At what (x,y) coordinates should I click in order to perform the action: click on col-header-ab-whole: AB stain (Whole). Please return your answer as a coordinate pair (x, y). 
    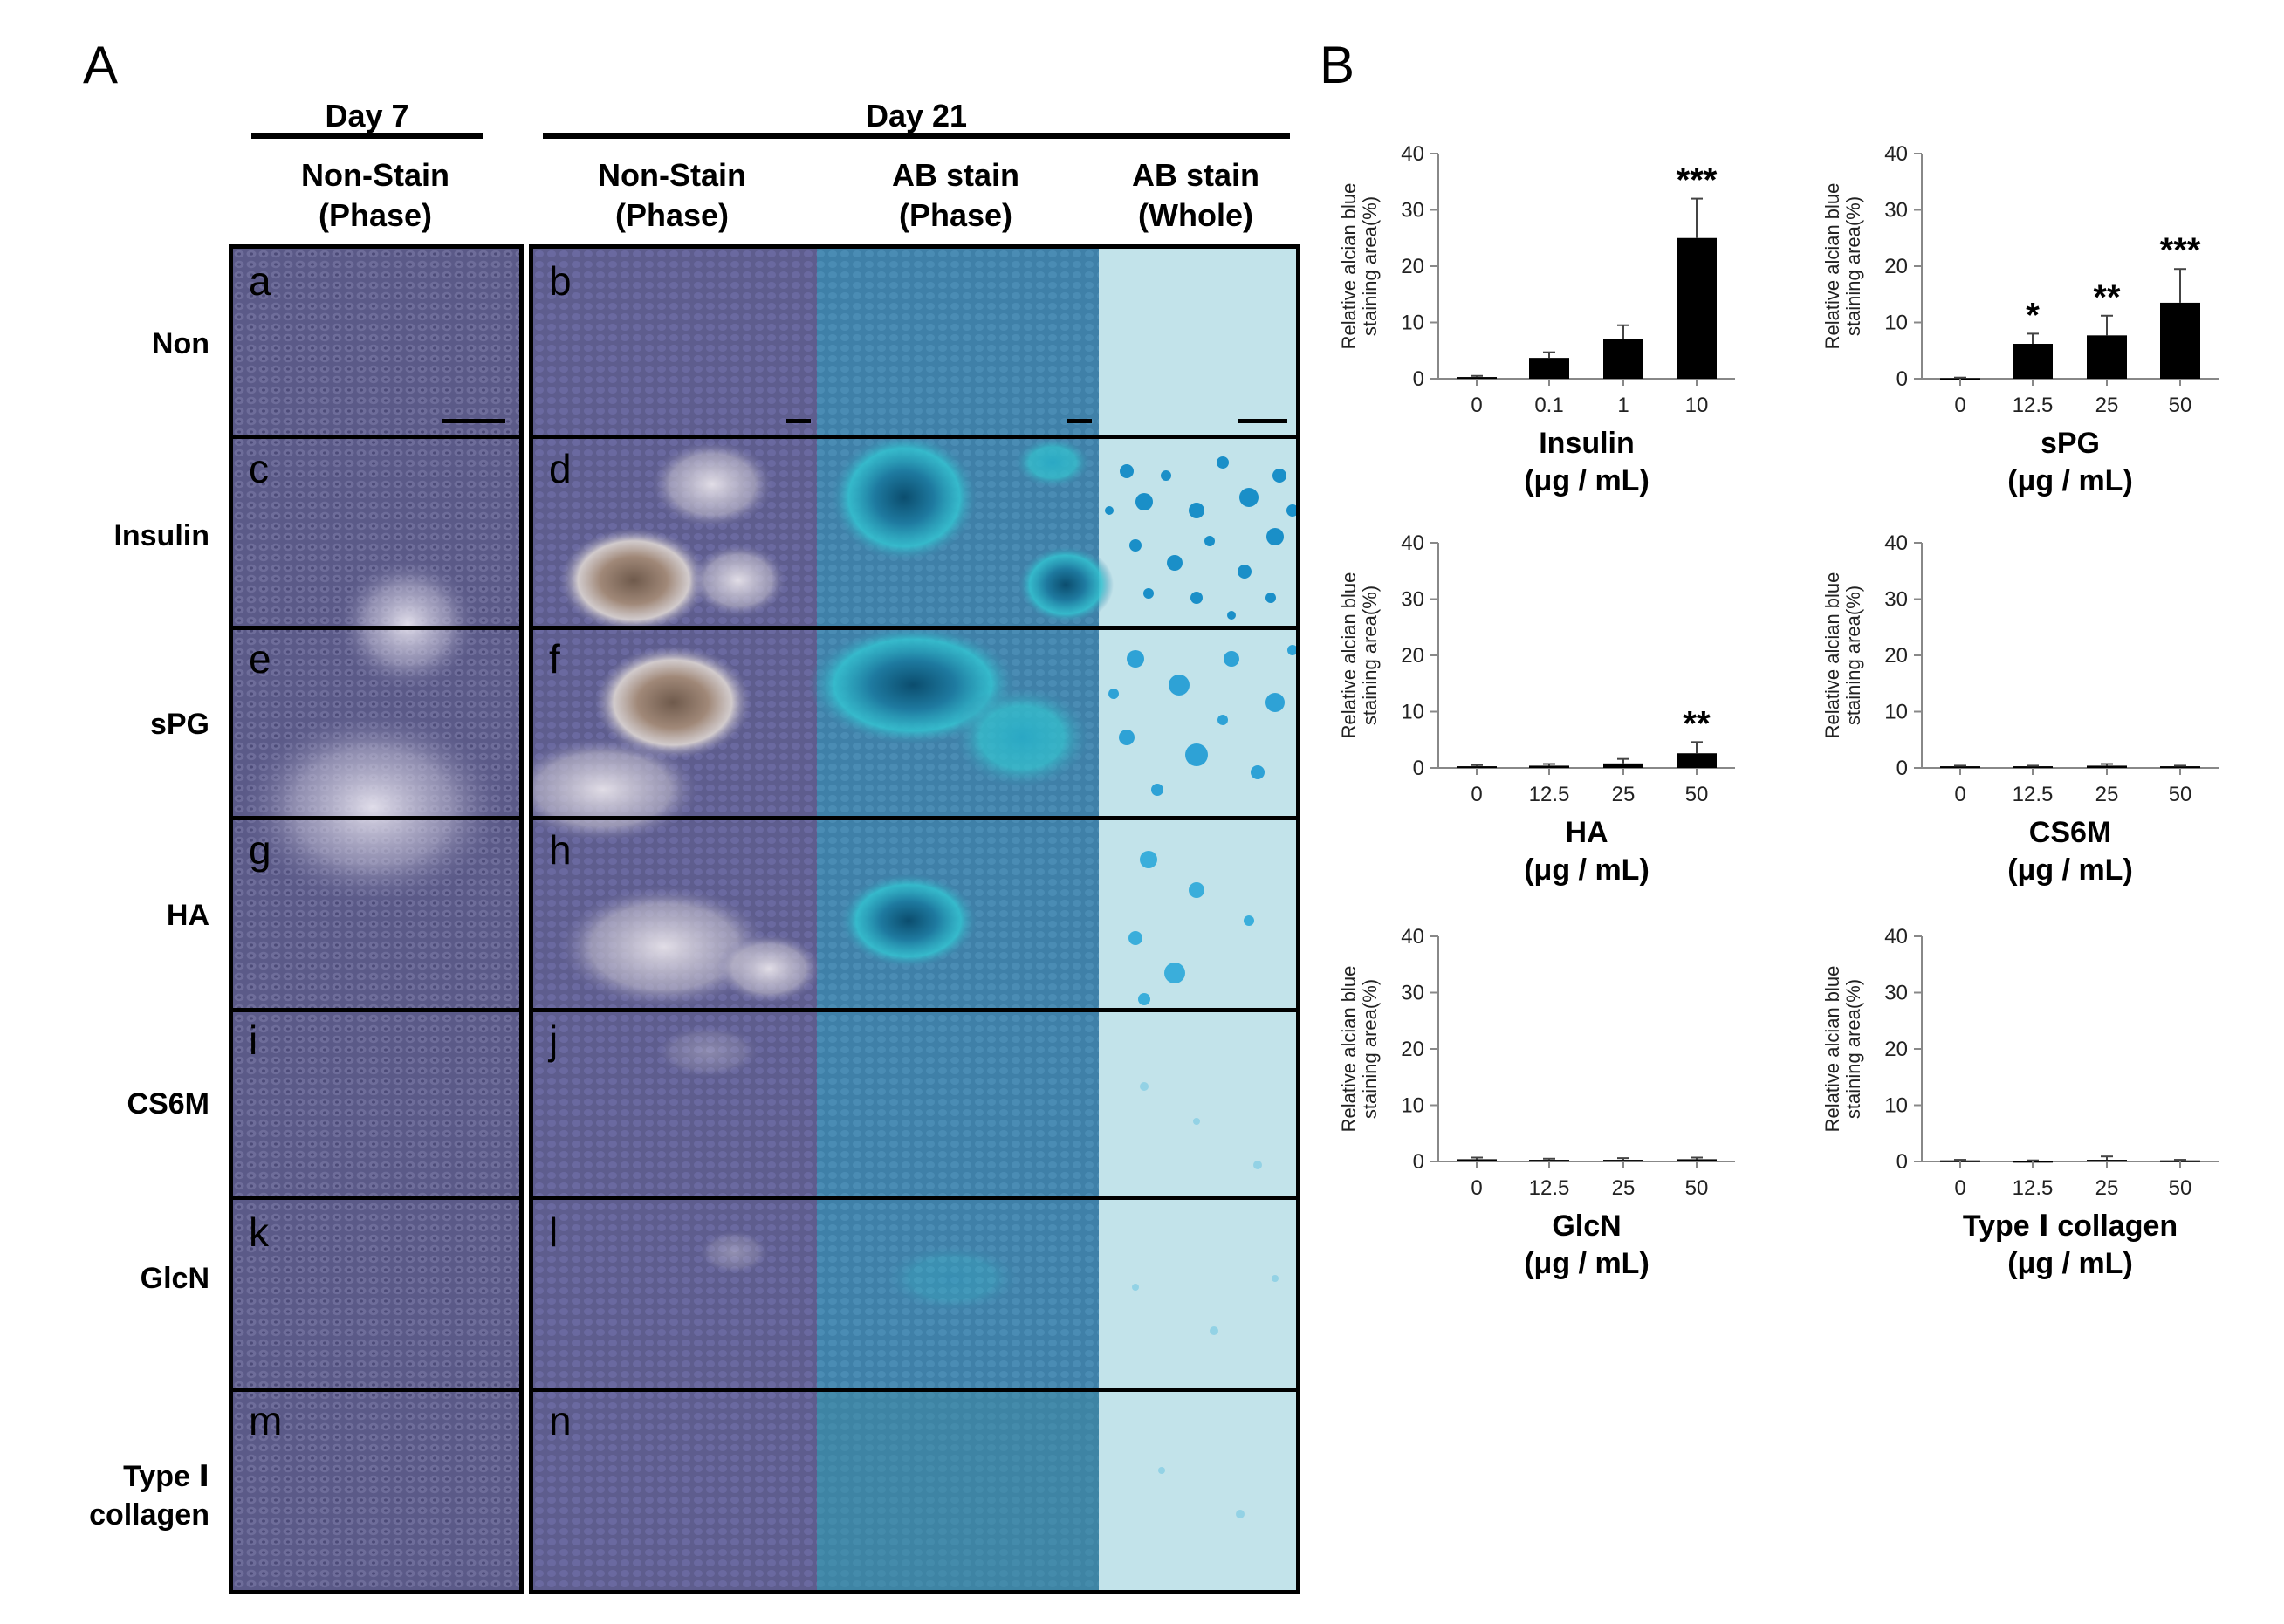
    Looking at the image, I should click on (1195, 195).